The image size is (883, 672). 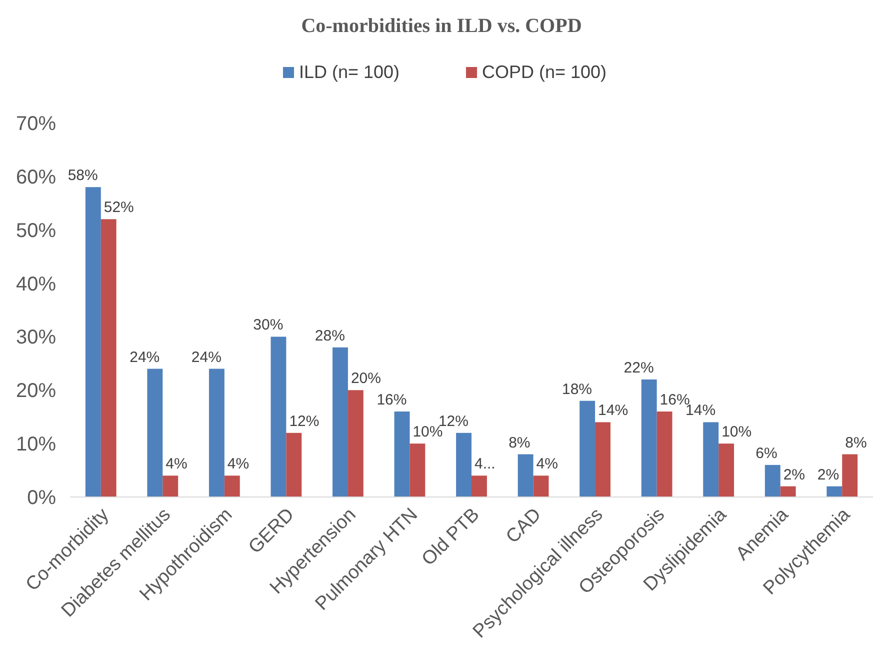 I want to click on data-label: 52%, so click(x=119, y=207).